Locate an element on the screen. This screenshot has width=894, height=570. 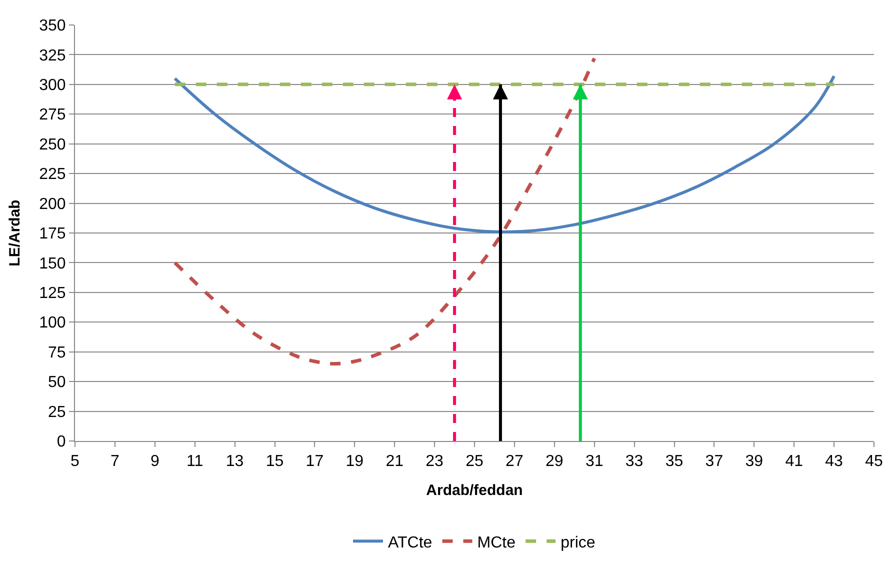
y-tick-label: 200 is located at coordinates (52, 204).